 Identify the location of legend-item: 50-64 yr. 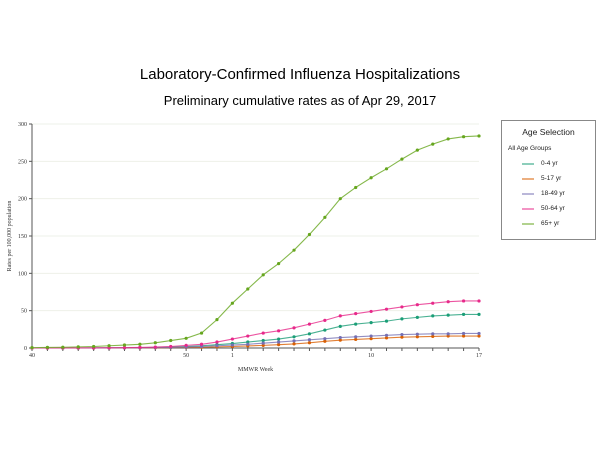
(558, 208).